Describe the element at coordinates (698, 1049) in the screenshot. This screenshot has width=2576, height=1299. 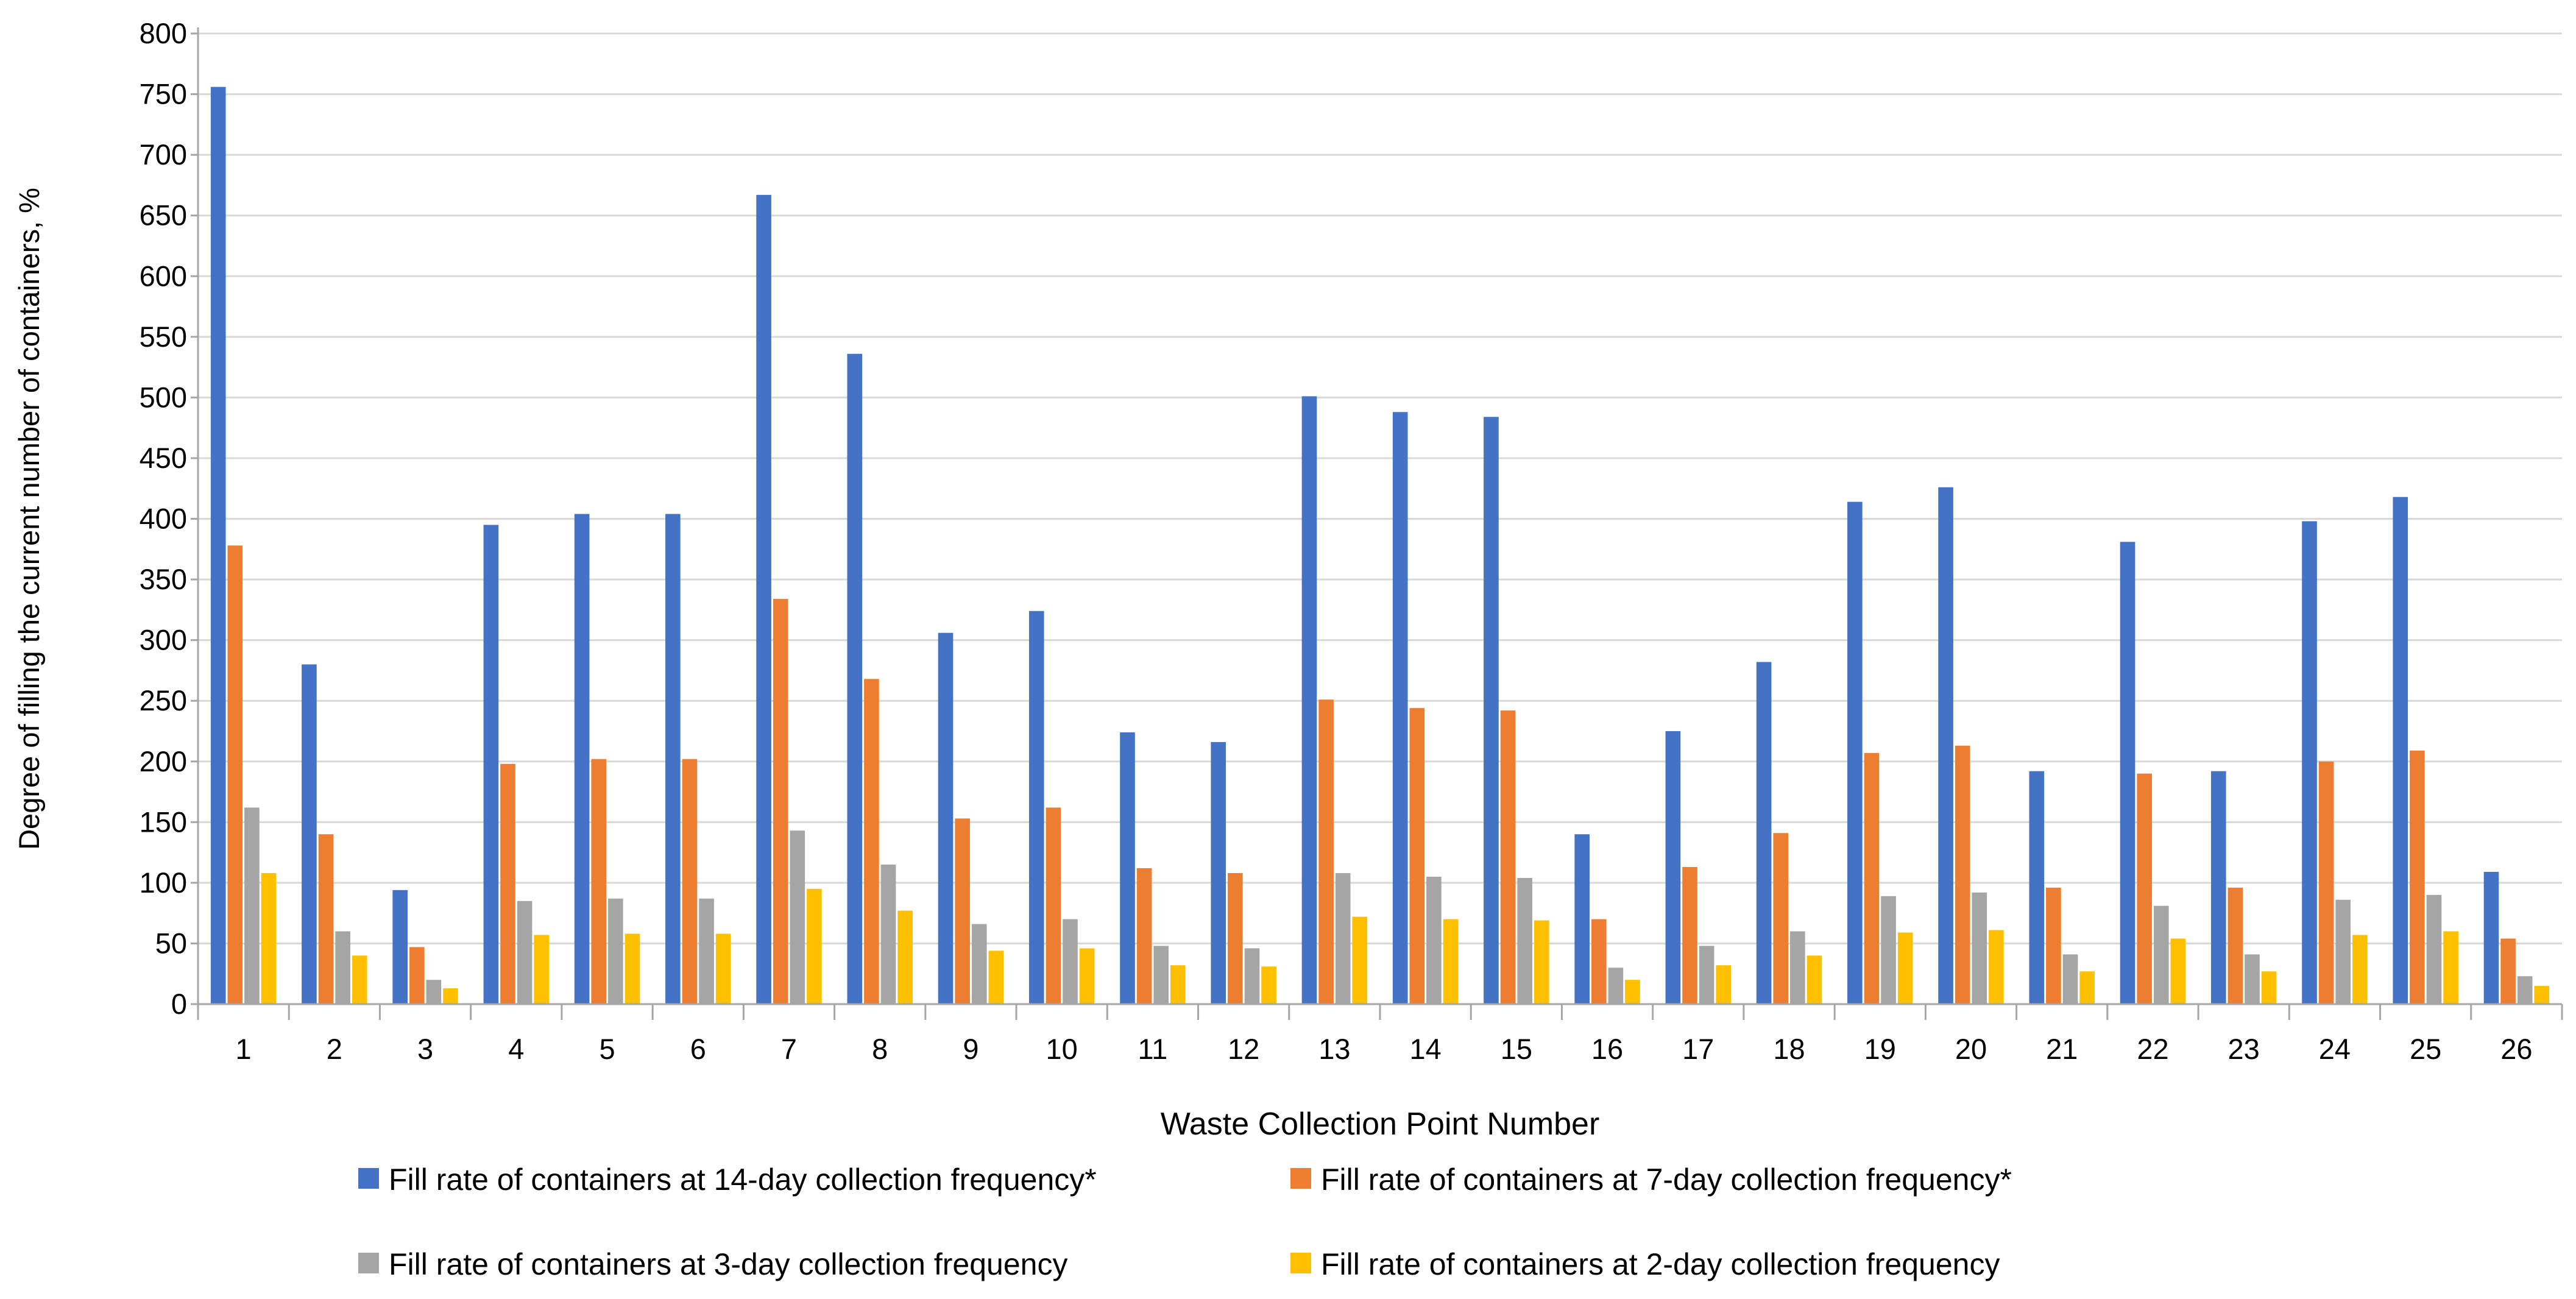
I see `x-tick-label: 6` at that location.